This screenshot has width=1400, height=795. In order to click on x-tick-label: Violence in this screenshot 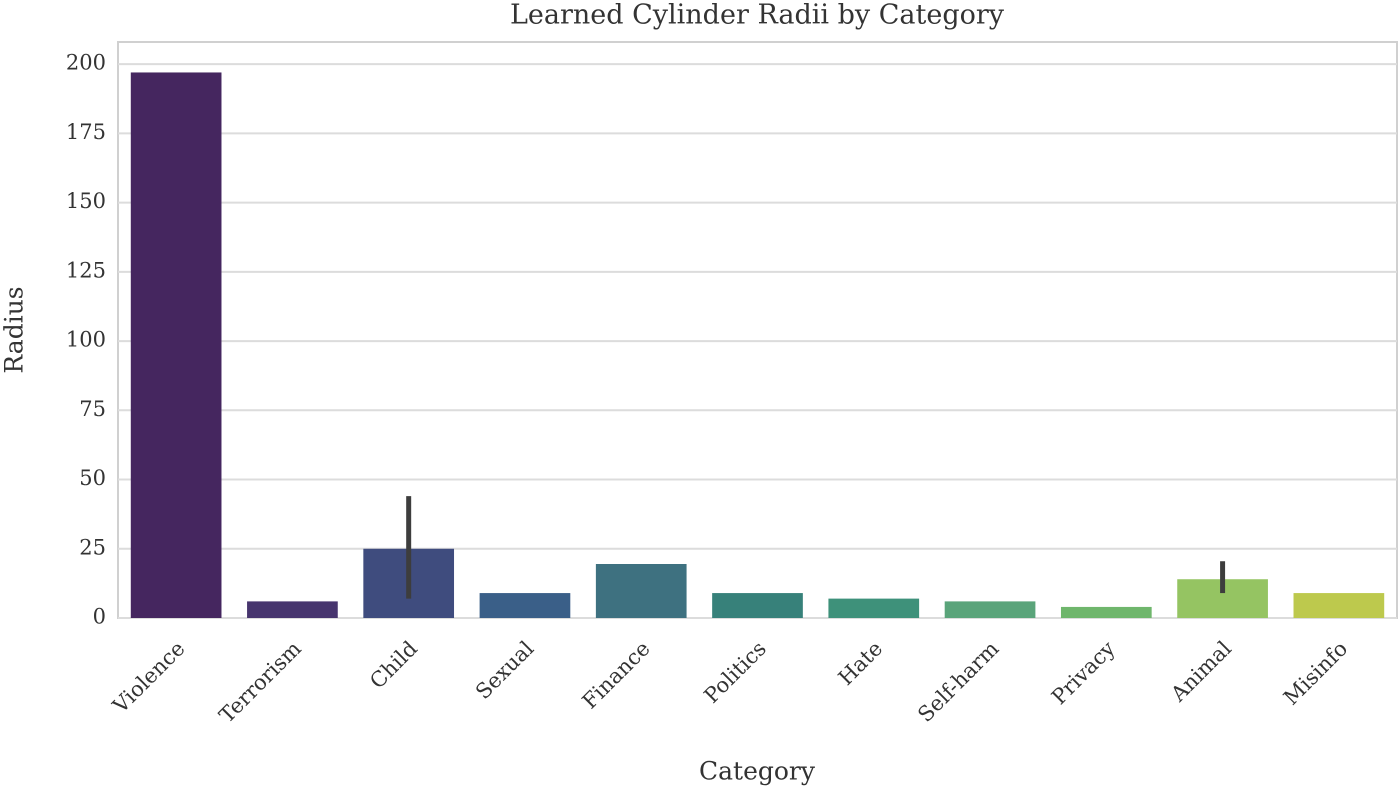, I will do `click(149, 677)`.